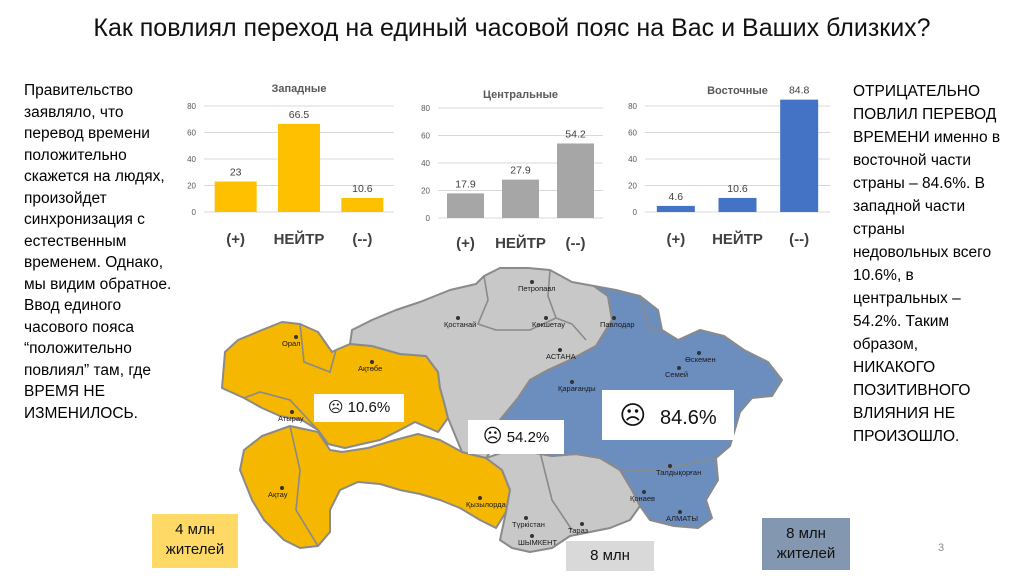 The width and height of the screenshot is (1024, 576). What do you see at coordinates (617, 324) in the screenshot?
I see `city-label: Павлодар` at bounding box center [617, 324].